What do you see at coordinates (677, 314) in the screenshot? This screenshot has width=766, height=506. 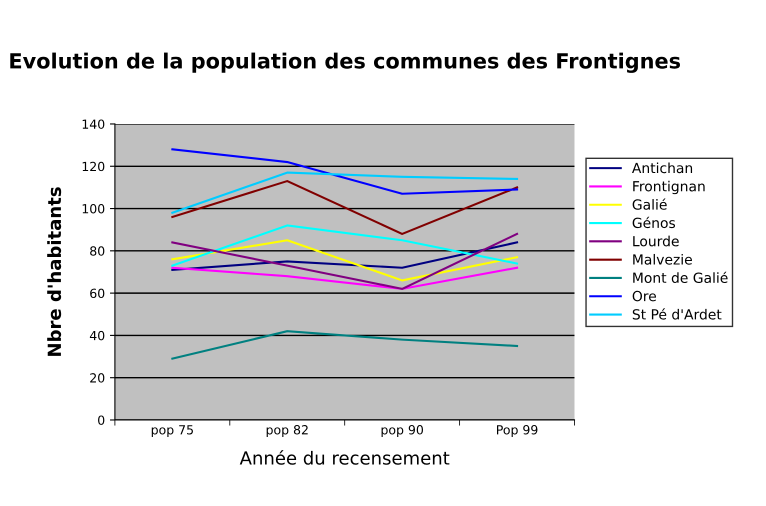 I see `legend-label: St Pé d'Ardet` at bounding box center [677, 314].